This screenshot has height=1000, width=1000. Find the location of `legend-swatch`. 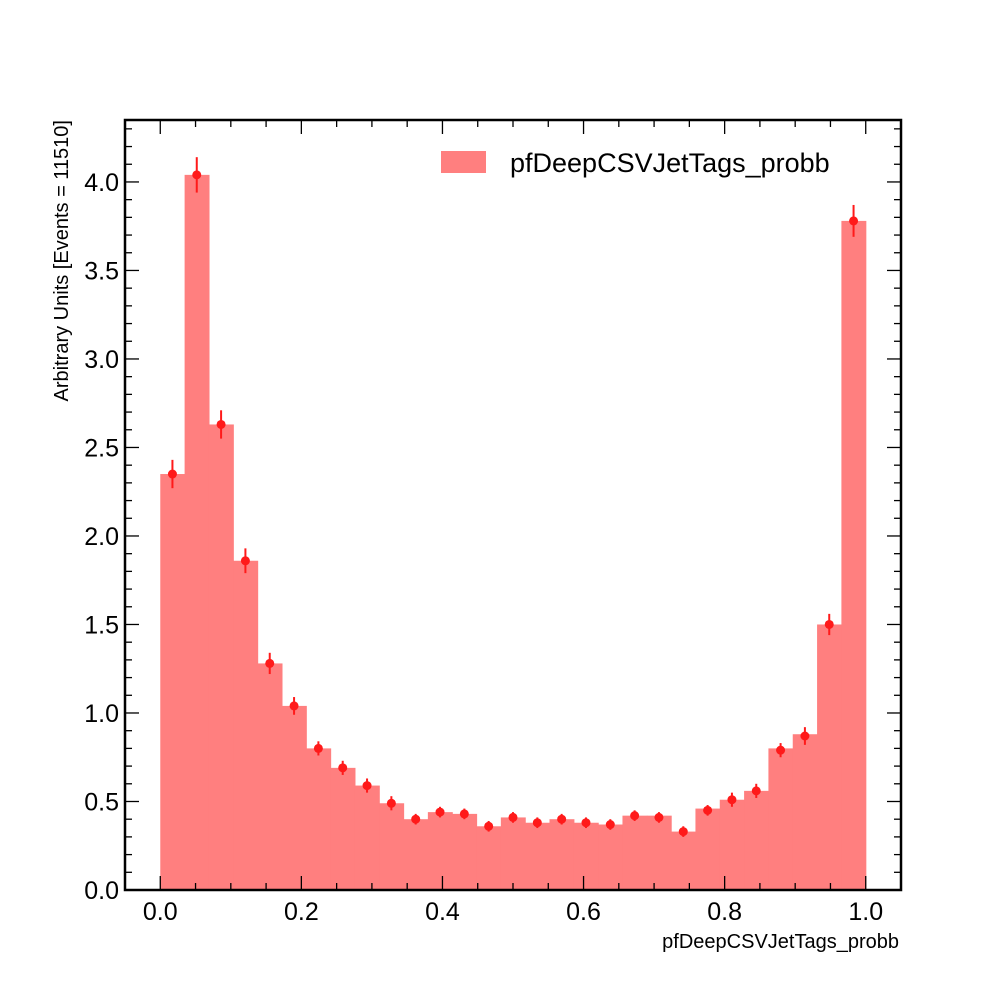

legend-swatch is located at coordinates (463, 162).